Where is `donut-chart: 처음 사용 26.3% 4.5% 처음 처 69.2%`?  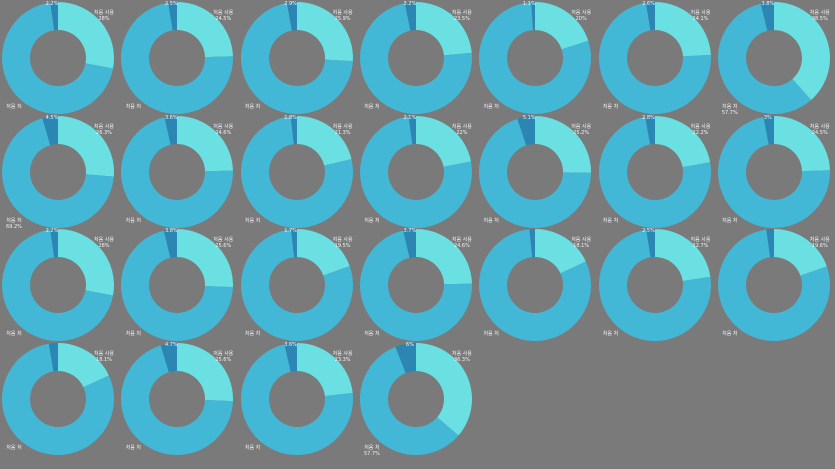 donut-chart: 처음 사용 26.3% 4.5% 처음 처 69.2% is located at coordinates (59, 171).